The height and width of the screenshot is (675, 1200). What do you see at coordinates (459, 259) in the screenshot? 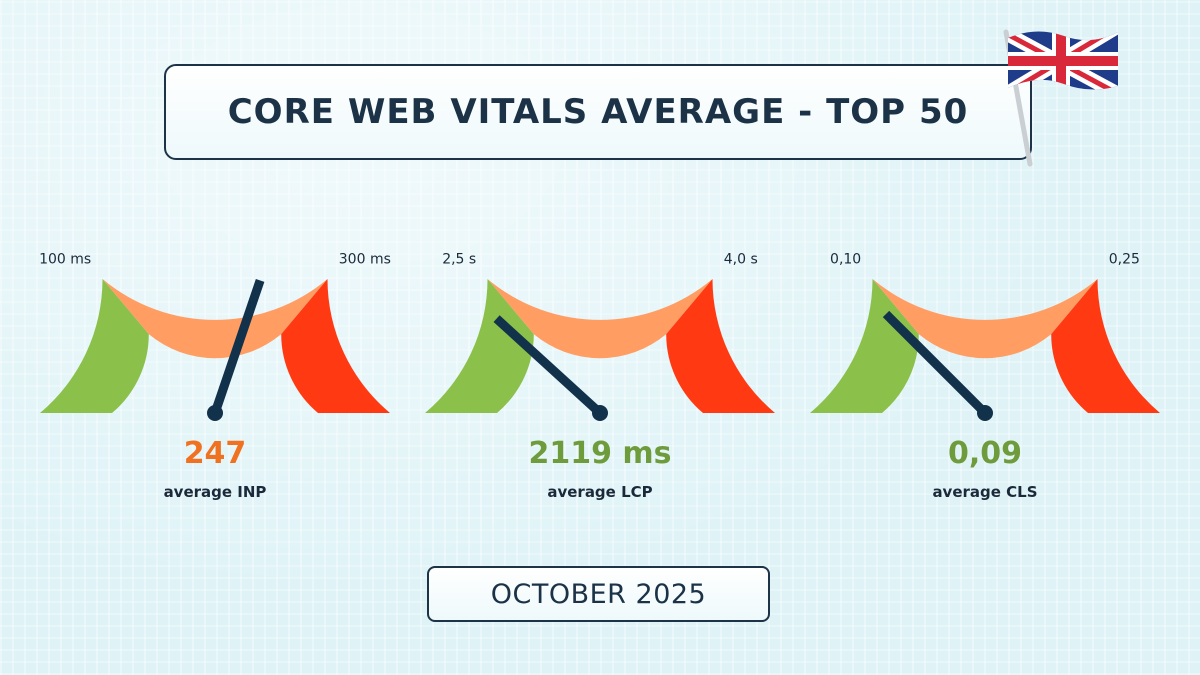
I see `gauge-lcp-threshold-label: 2,5 s` at bounding box center [459, 259].